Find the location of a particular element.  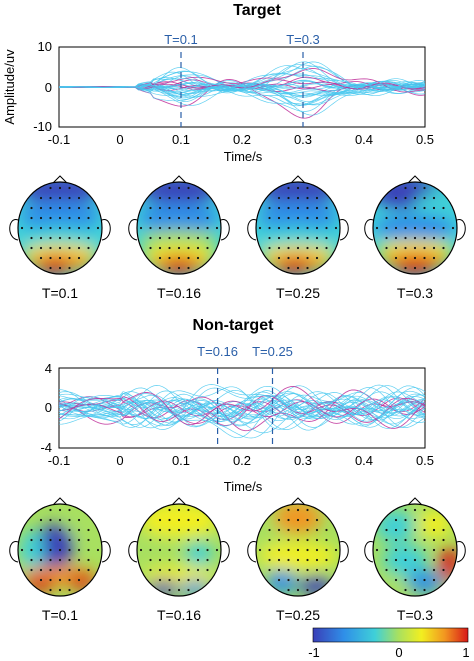

x-tick: 0.2 is located at coordinates (242, 139).